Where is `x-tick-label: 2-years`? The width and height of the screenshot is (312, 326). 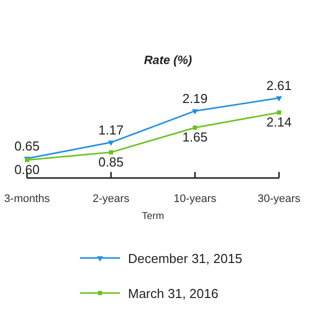
x-tick-label: 2-years is located at coordinates (111, 199).